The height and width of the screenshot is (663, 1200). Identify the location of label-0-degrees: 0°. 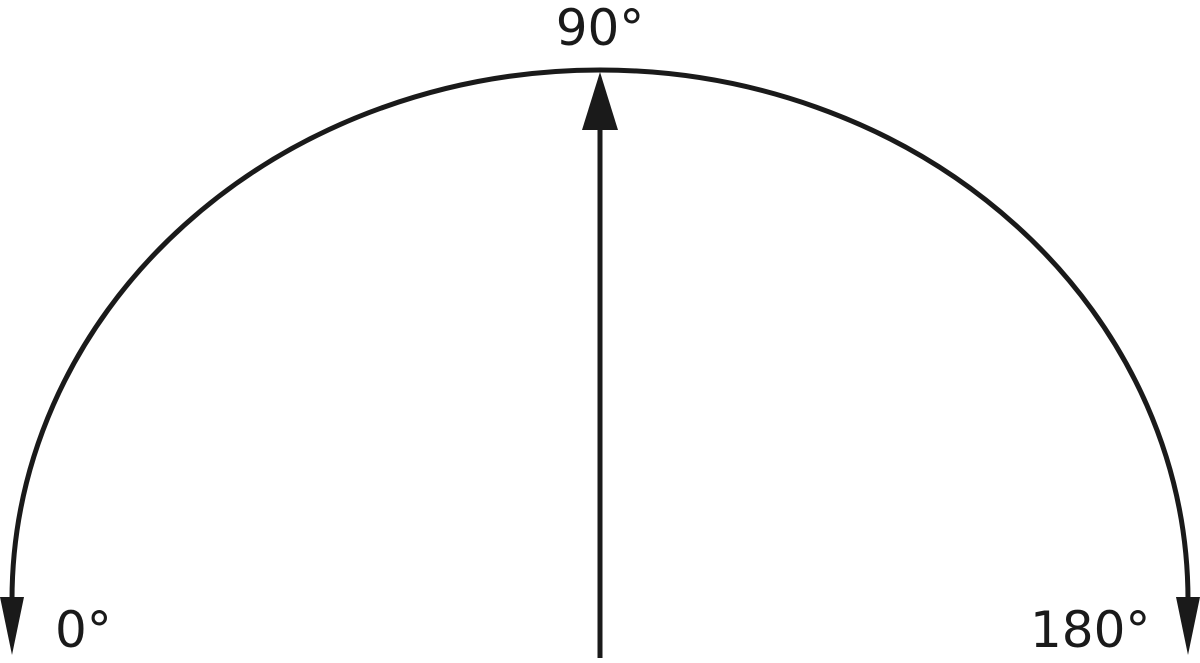
(83, 630).